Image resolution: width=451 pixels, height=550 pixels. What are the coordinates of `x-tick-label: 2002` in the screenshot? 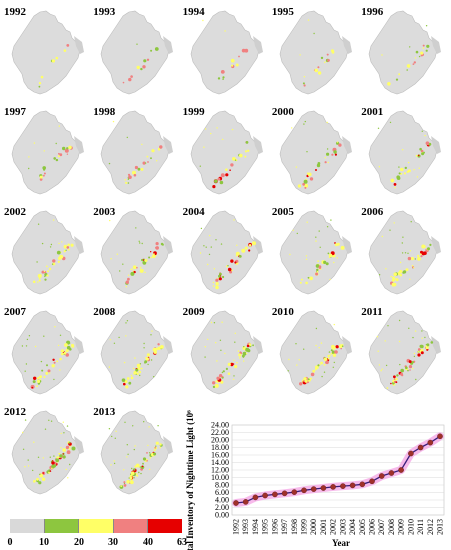 It's located at (333, 527).